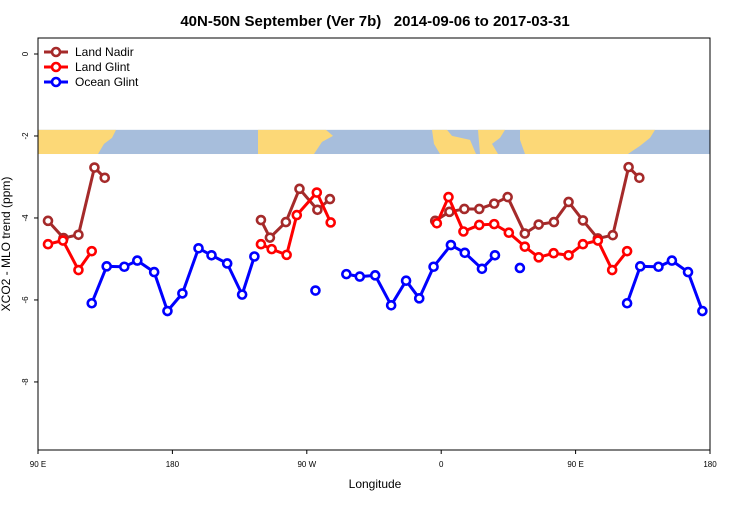  I want to click on y-tick-label: -4, so click(25, 218).